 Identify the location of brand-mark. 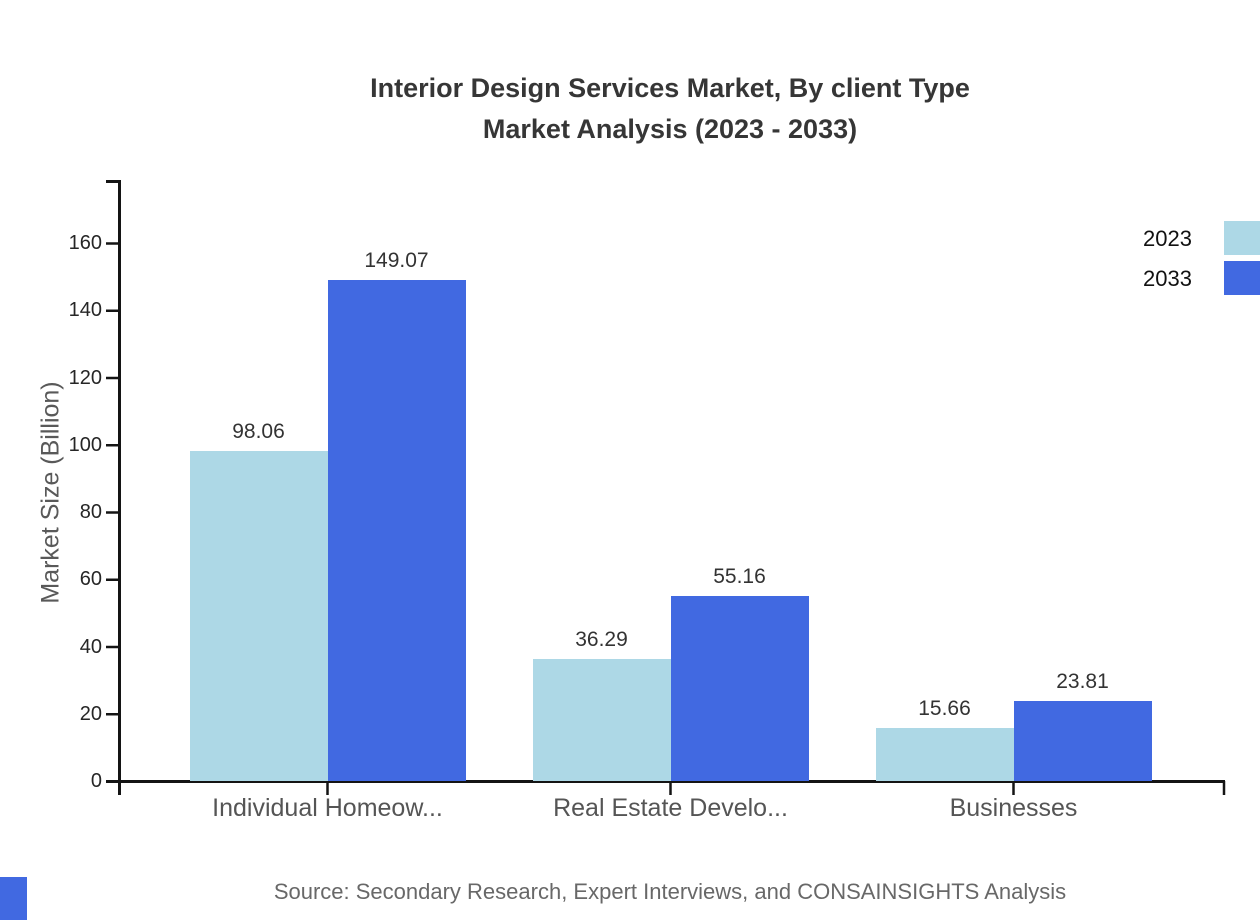
(13, 898).